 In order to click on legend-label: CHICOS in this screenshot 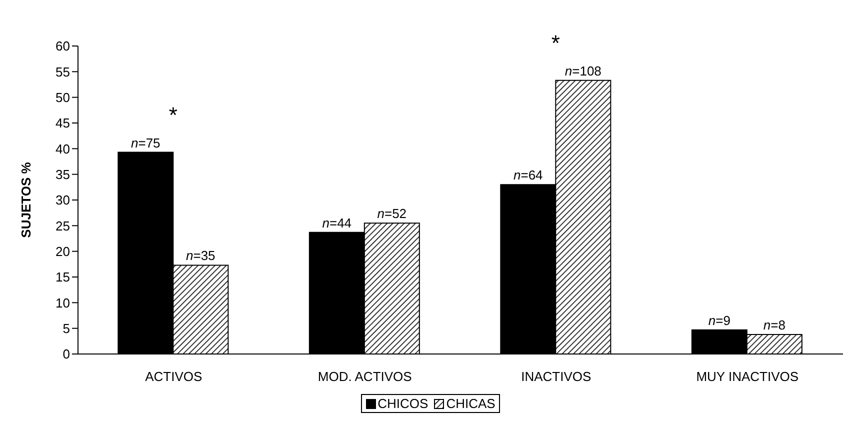, I will do `click(402, 403)`.